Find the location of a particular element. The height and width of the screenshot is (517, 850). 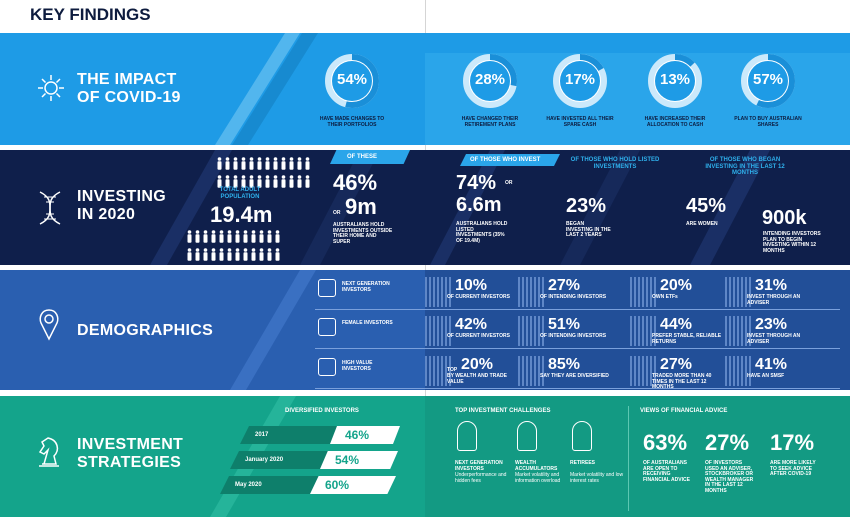

women-percent: 45% is located at coordinates (706, 206).